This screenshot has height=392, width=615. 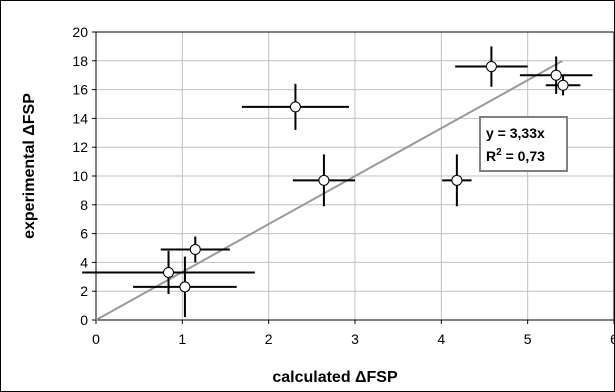 What do you see at coordinates (515, 133) in the screenshot?
I see `equation-label: y = 3,33x` at bounding box center [515, 133].